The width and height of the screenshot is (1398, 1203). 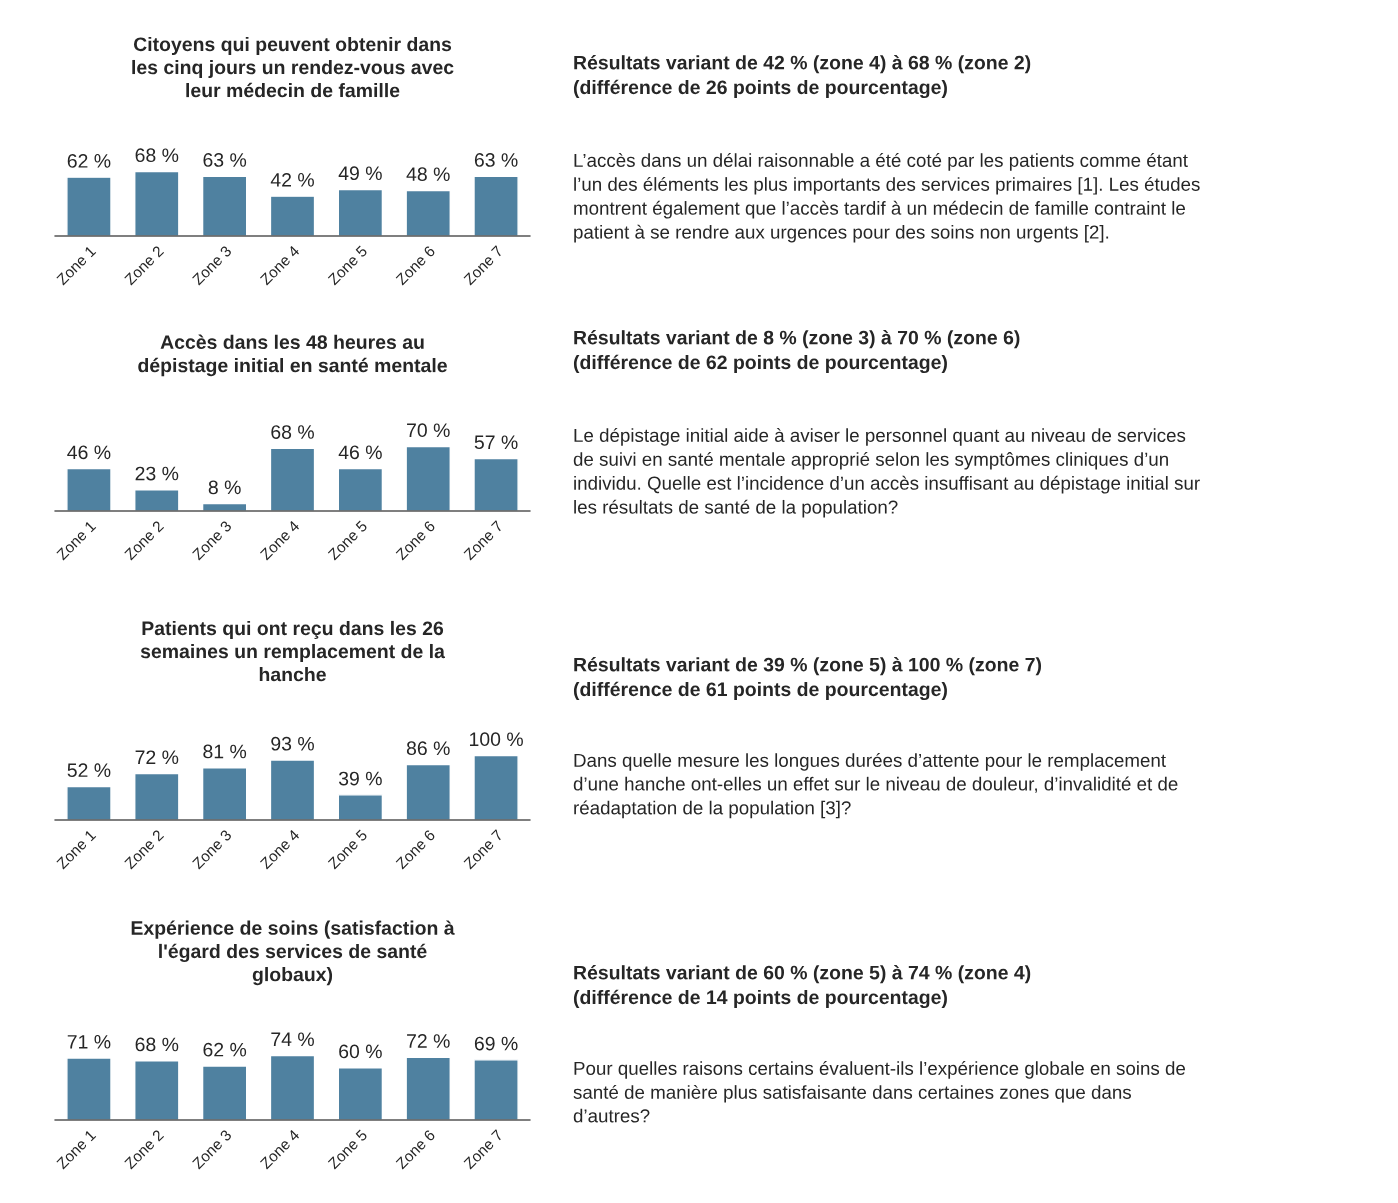 What do you see at coordinates (157, 473) in the screenshot?
I see `data-label: 23 %` at bounding box center [157, 473].